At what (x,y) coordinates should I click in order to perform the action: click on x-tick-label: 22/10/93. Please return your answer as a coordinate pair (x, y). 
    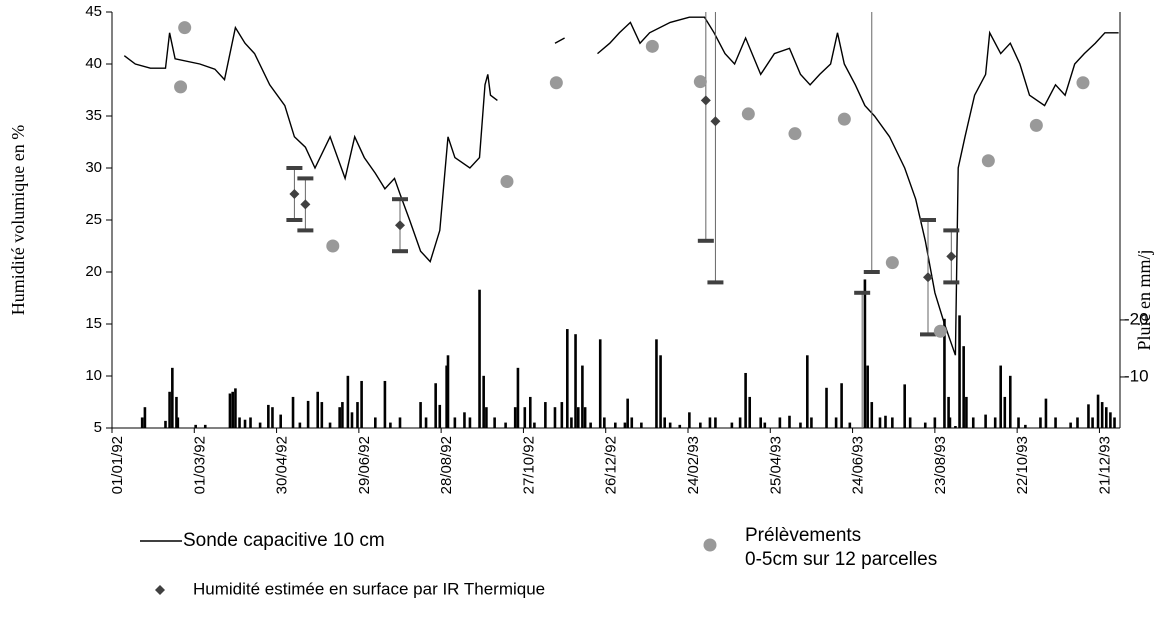
    Looking at the image, I should click on (1022, 465).